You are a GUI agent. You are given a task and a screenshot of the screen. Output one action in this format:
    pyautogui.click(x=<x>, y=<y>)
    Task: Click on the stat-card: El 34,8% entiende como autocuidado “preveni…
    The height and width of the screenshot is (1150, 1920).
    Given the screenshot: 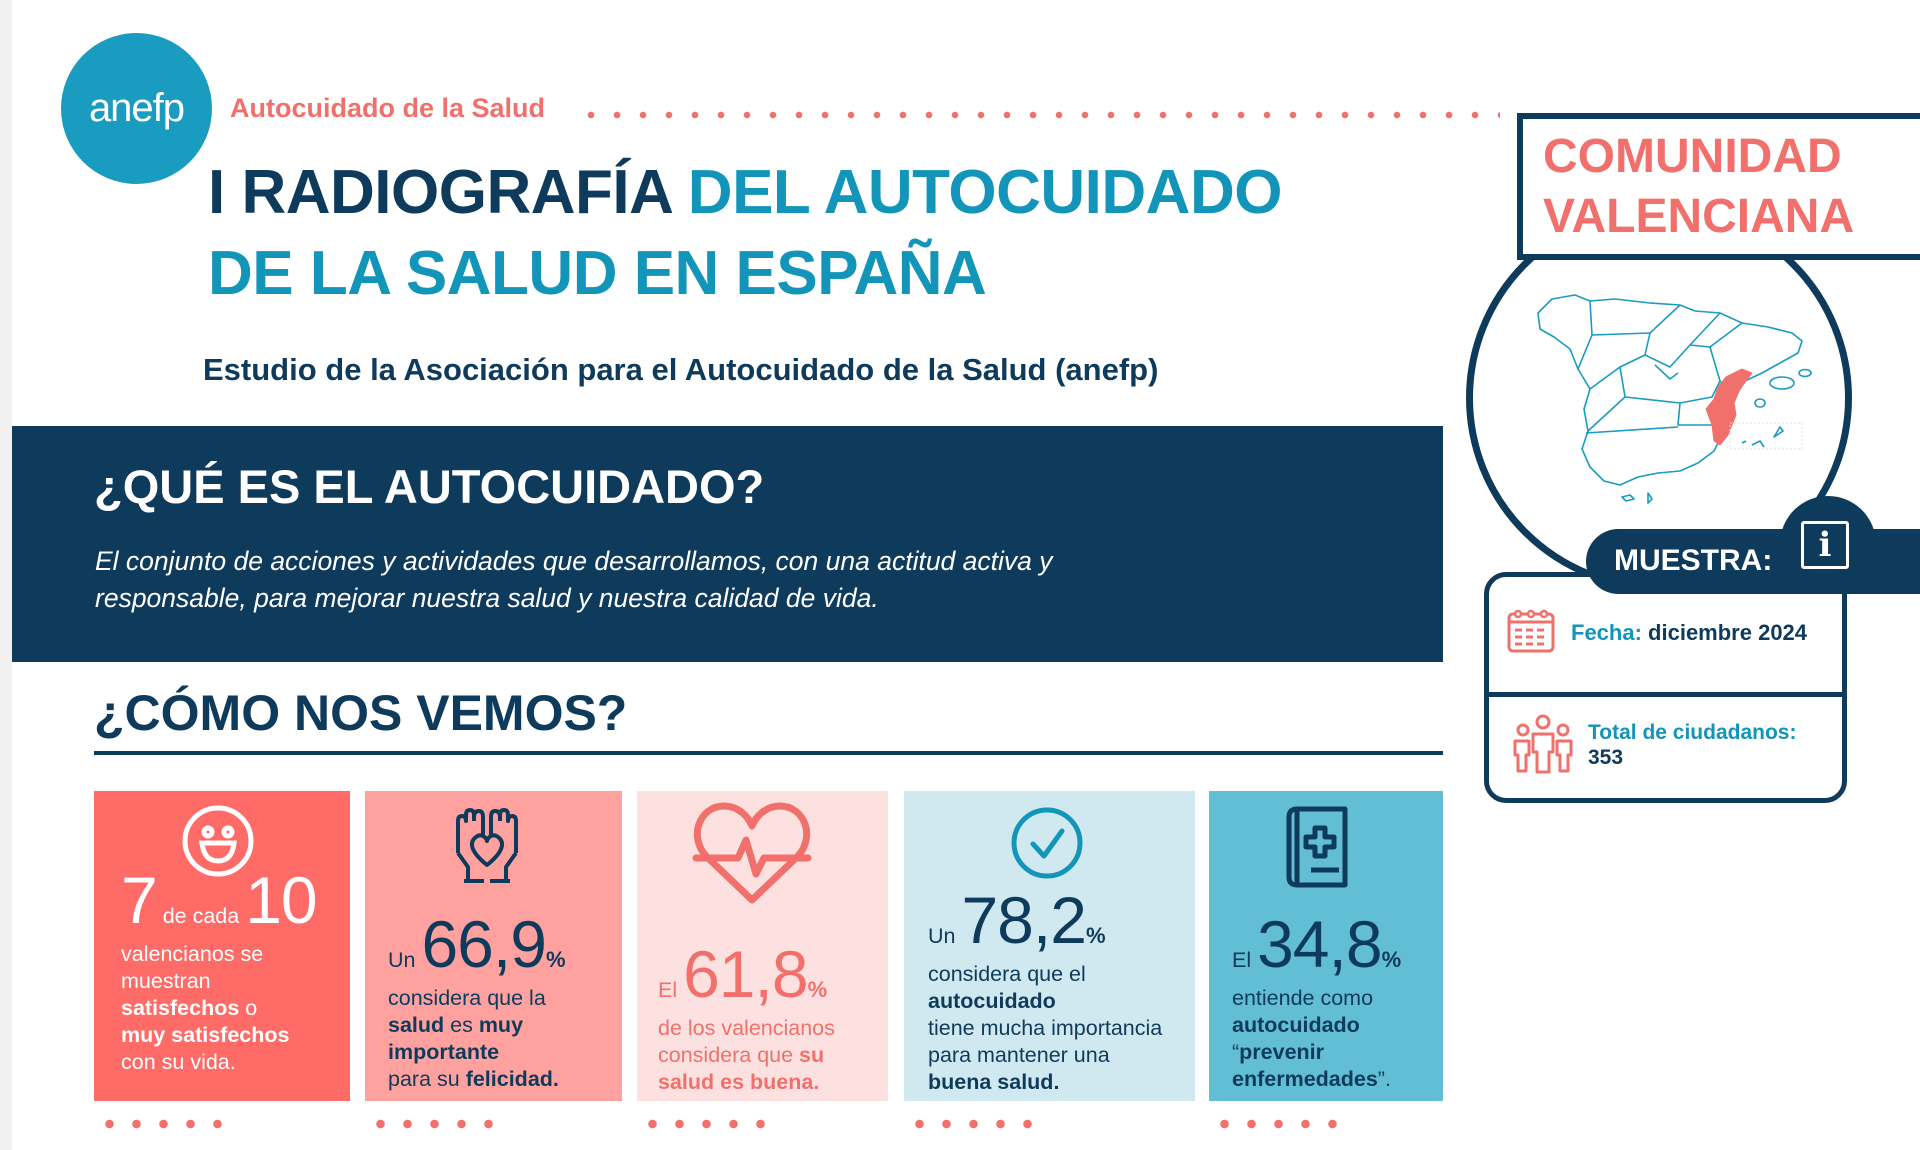 What is the action you would take?
    pyautogui.click(x=1326, y=946)
    